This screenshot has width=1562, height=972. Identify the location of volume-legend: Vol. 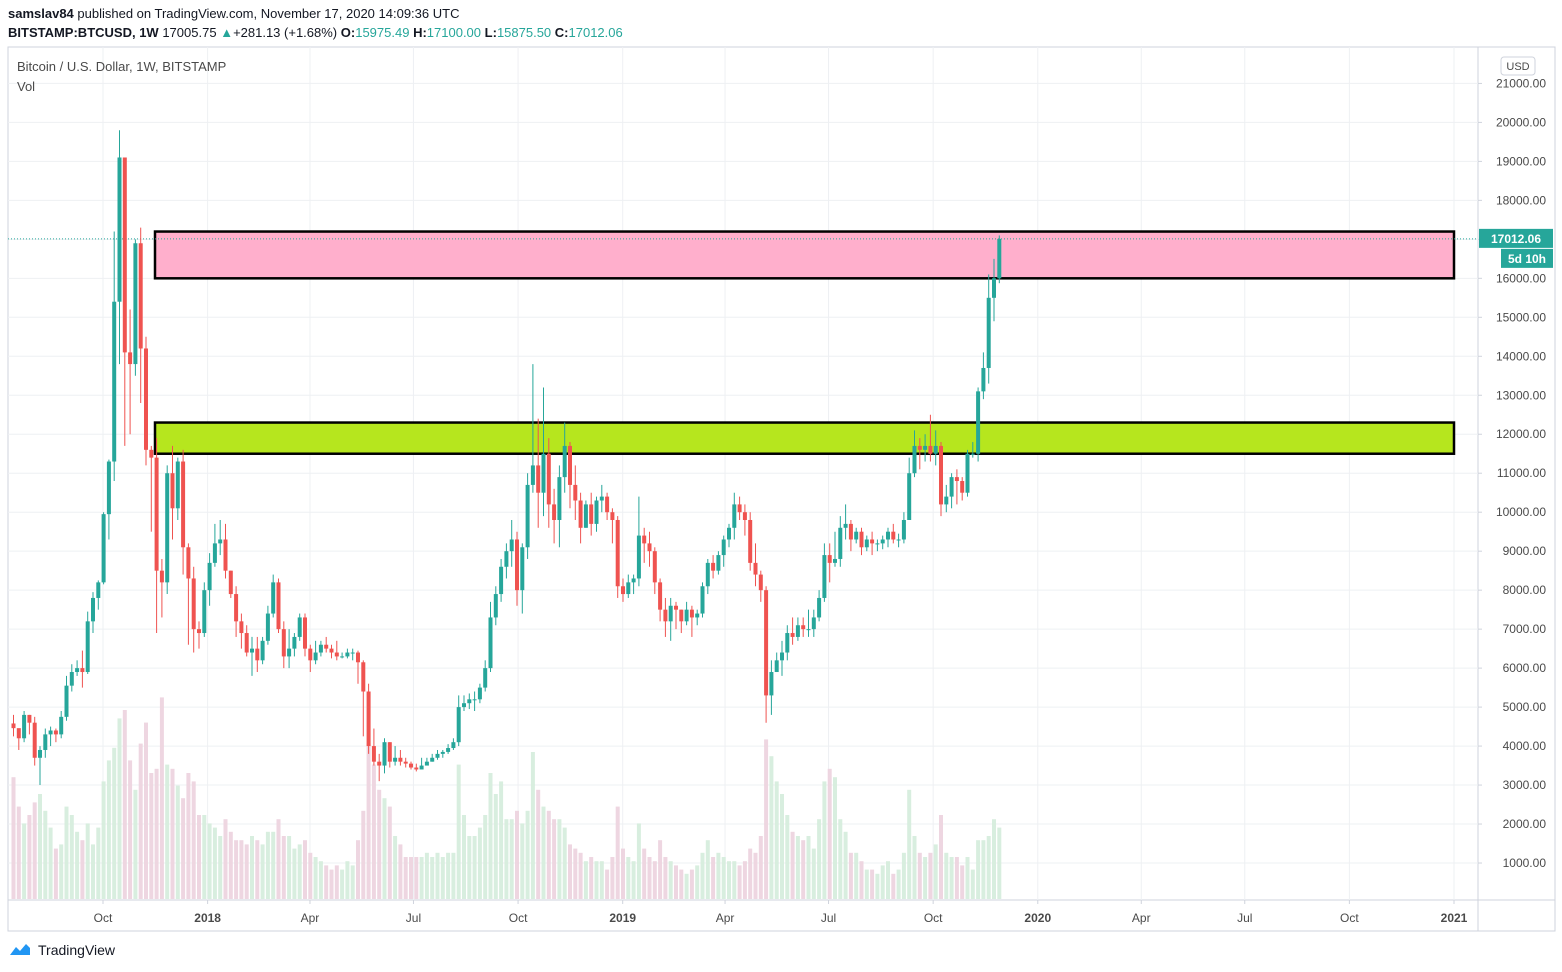
(26, 86).